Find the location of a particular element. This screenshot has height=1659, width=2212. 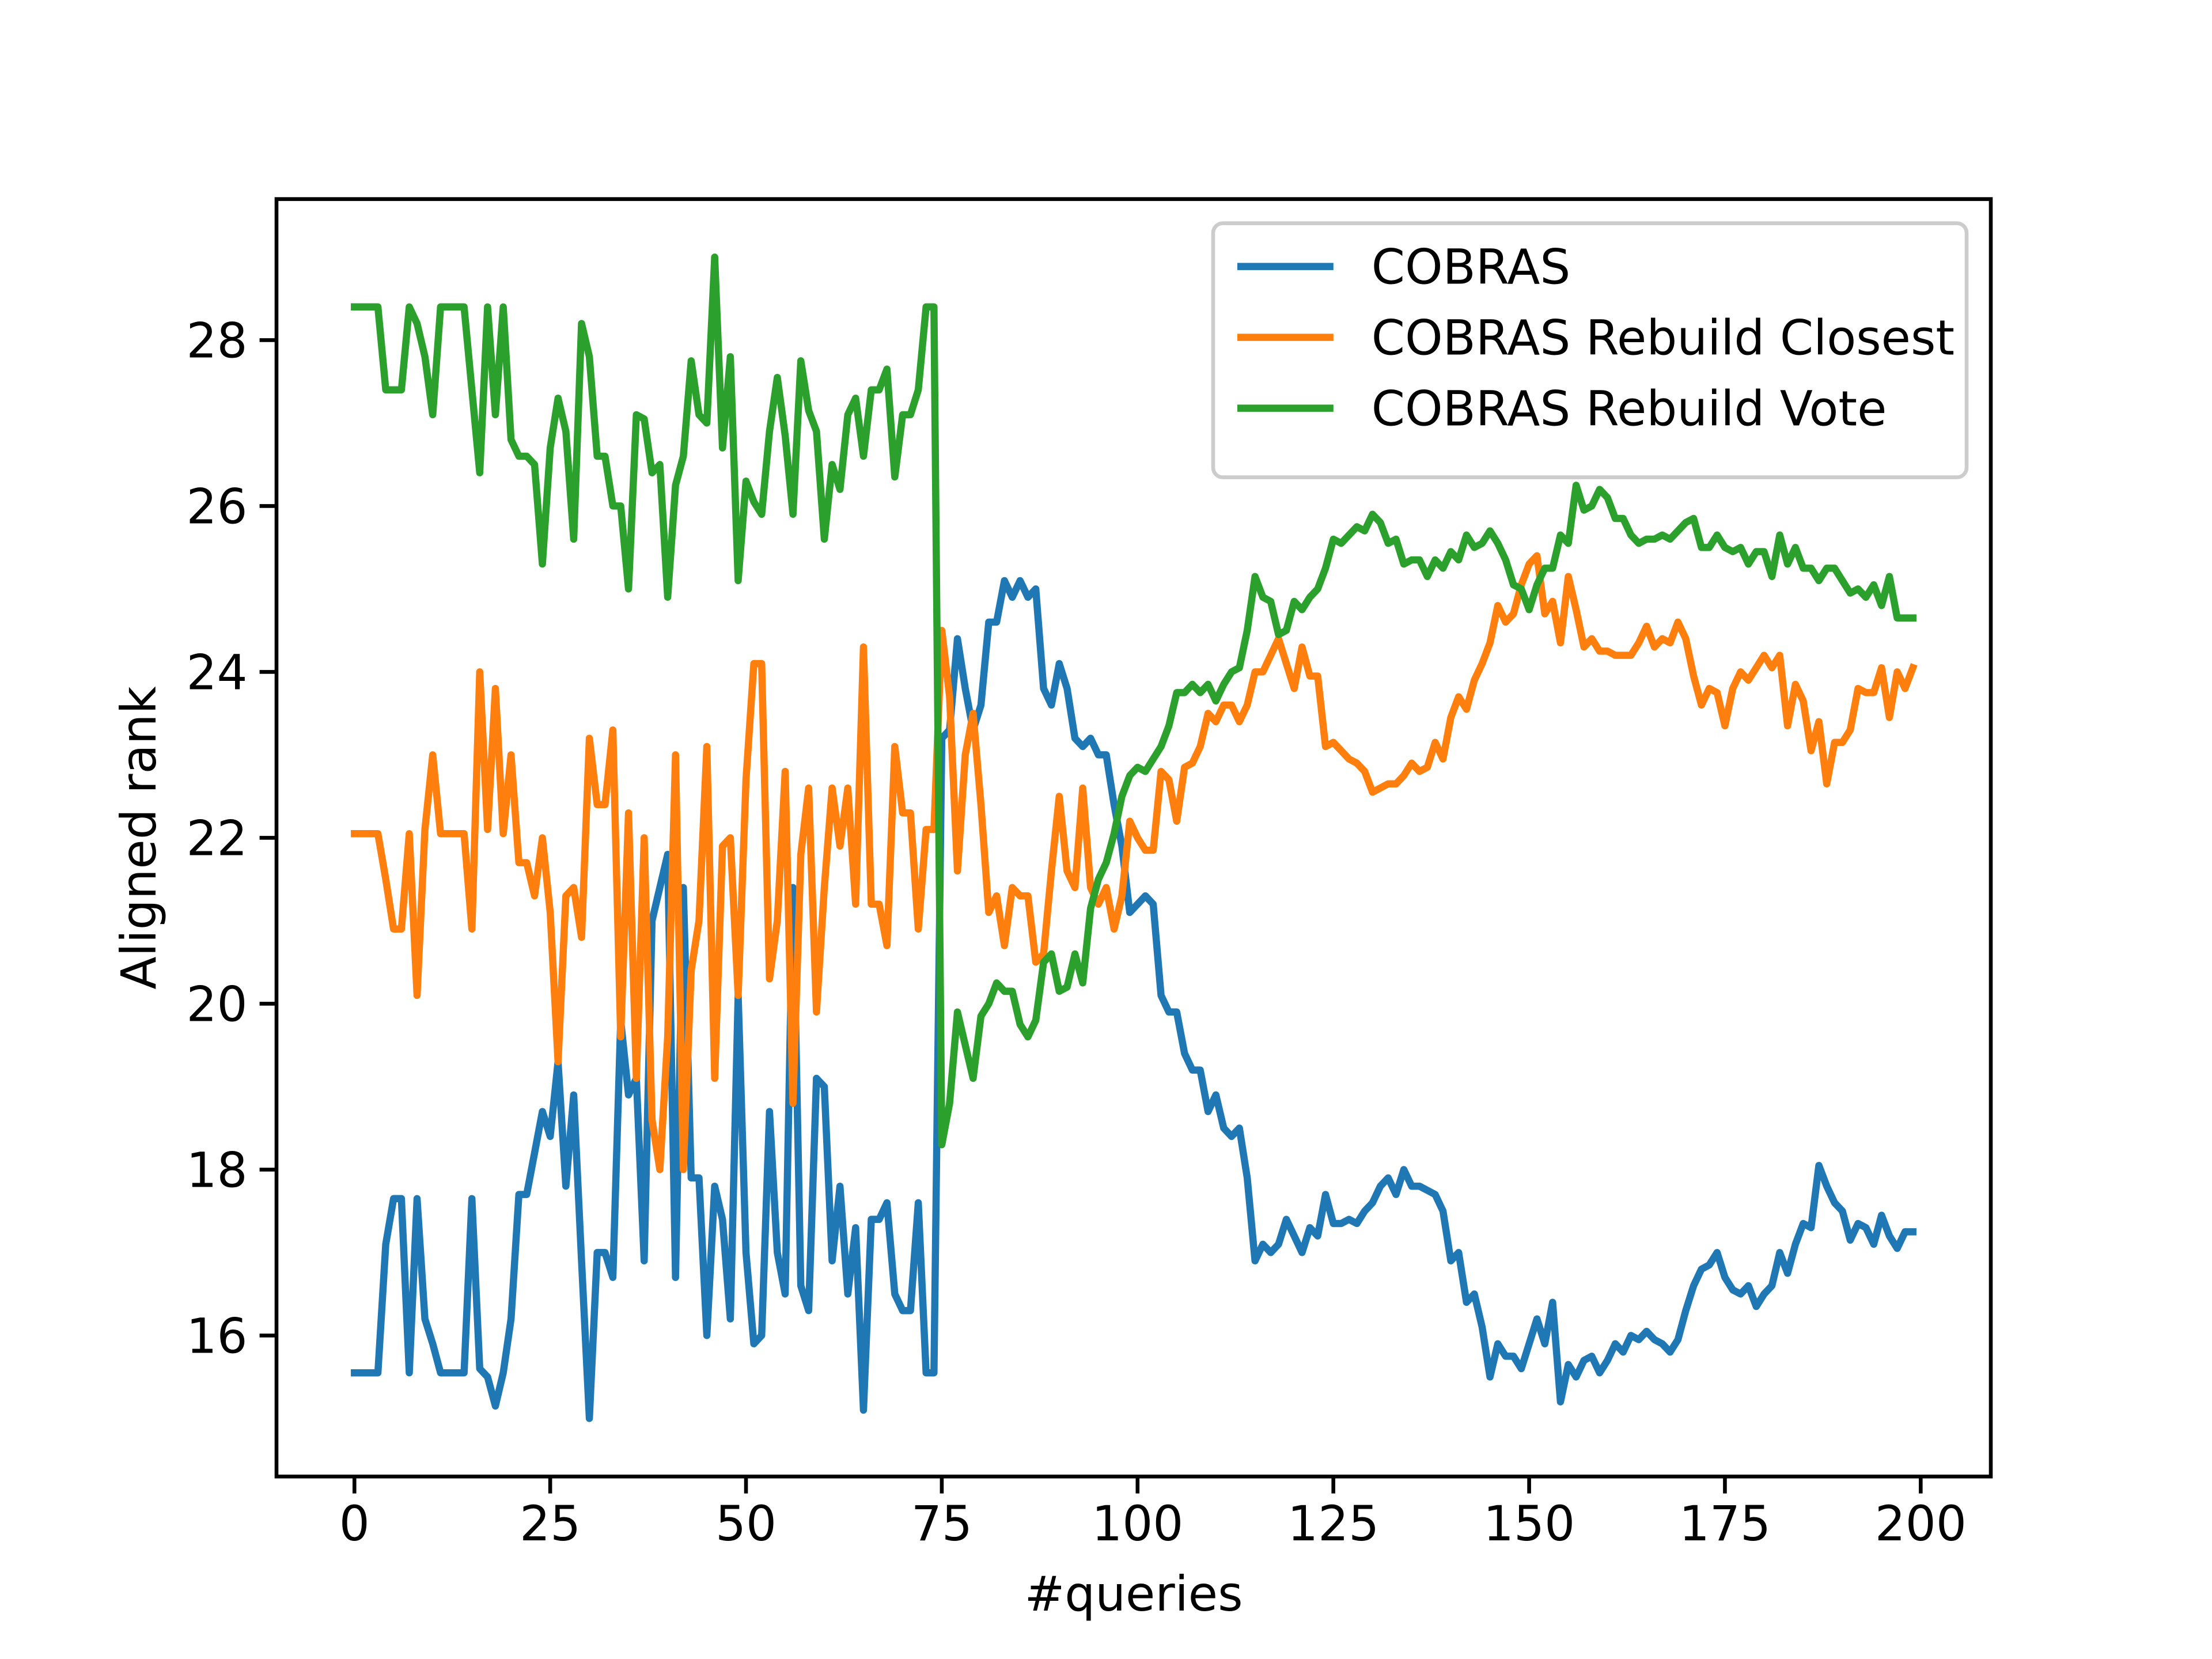

x-tick-label: 25 is located at coordinates (550, 1524).